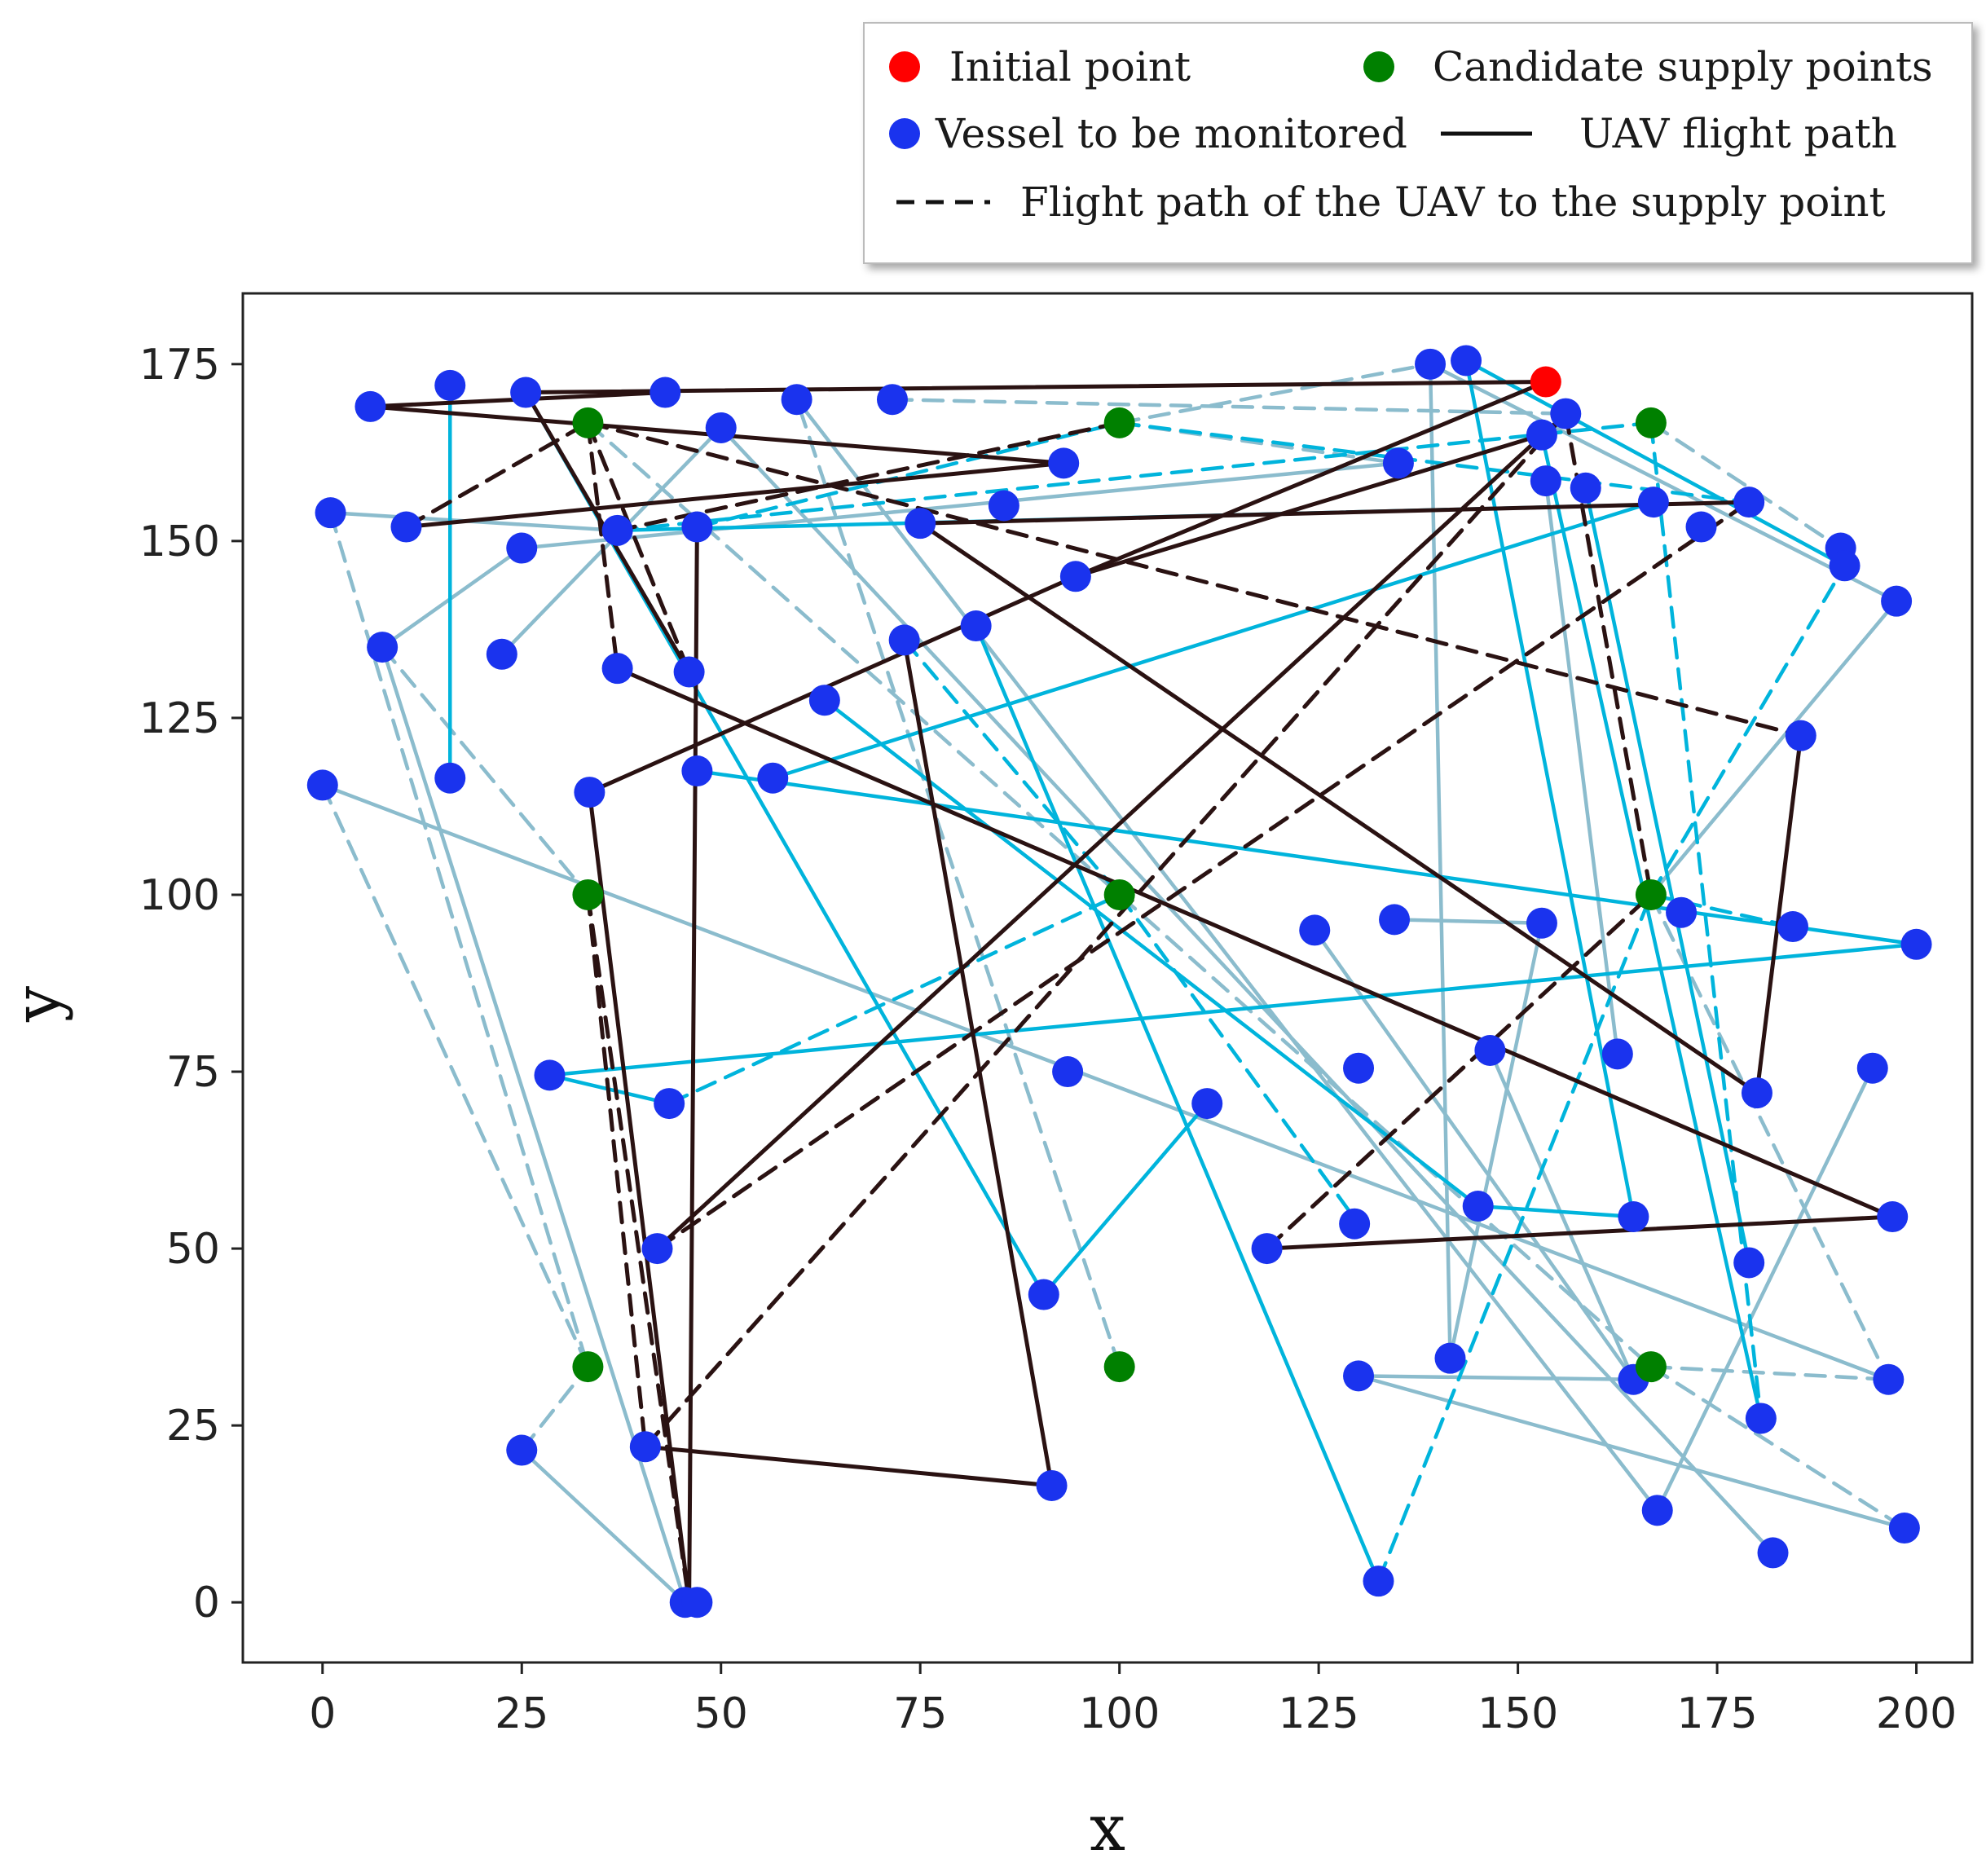  Describe the element at coordinates (193, 1249) in the screenshot. I see `y-tick-label: 50` at that location.